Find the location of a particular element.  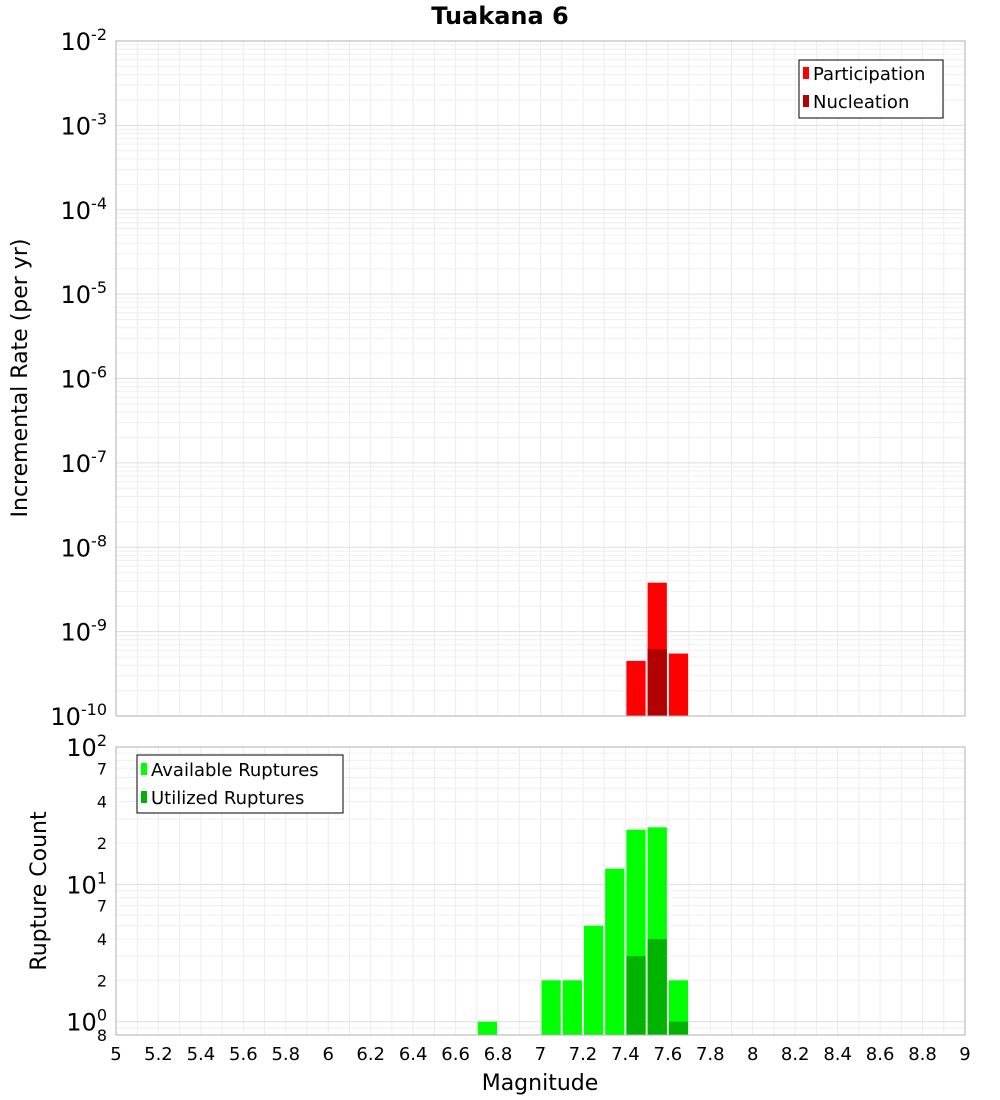

x-tick-label: 8.6 is located at coordinates (880, 1054).